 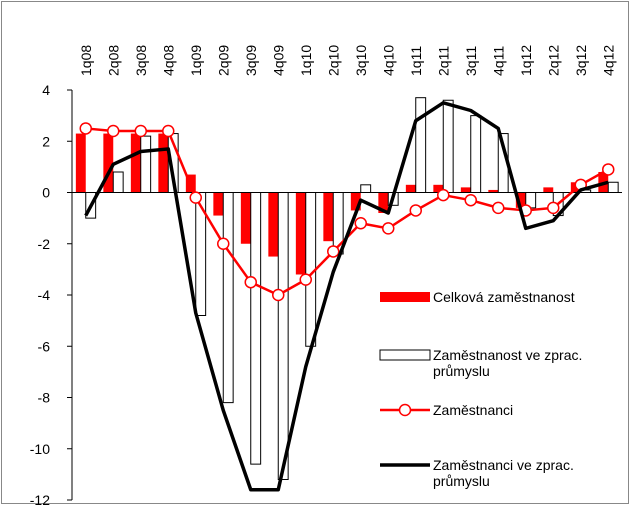 What do you see at coordinates (113, 60) in the screenshot?
I see `x-tick-label: 2q08` at bounding box center [113, 60].